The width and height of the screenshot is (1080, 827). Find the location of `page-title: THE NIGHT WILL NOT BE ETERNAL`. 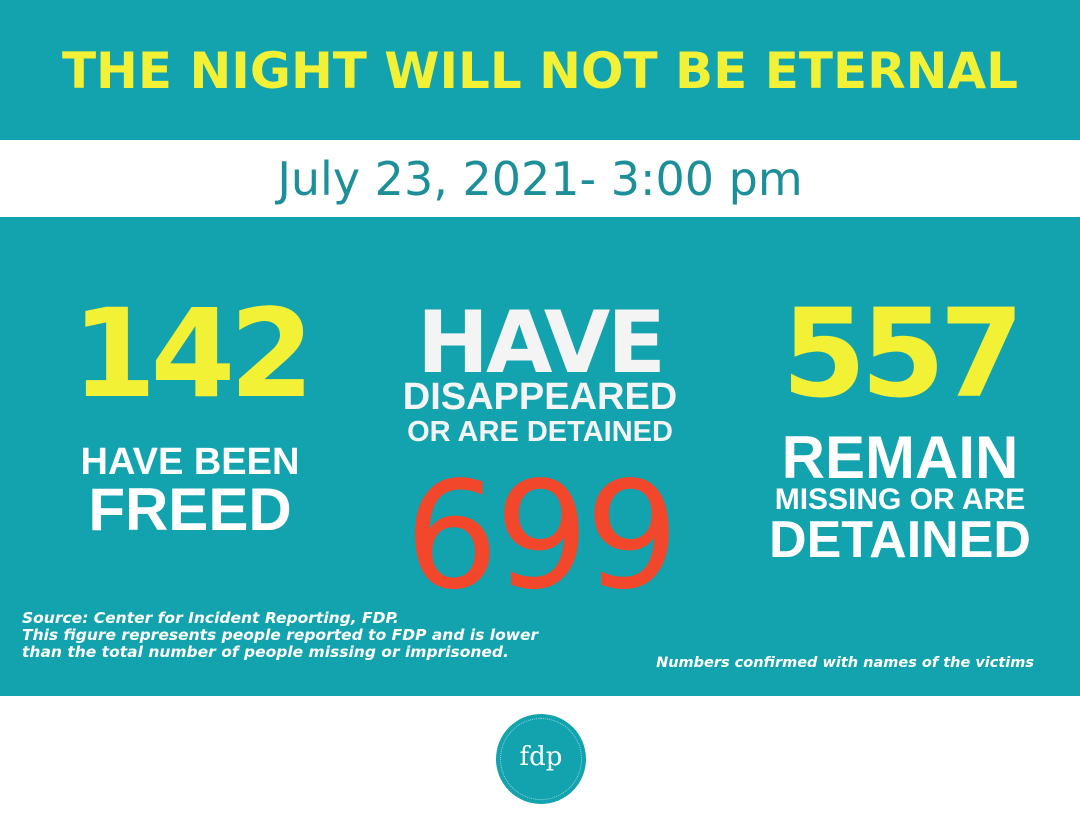

page-title: THE NIGHT WILL NOT BE ETERNAL is located at coordinates (540, 71).